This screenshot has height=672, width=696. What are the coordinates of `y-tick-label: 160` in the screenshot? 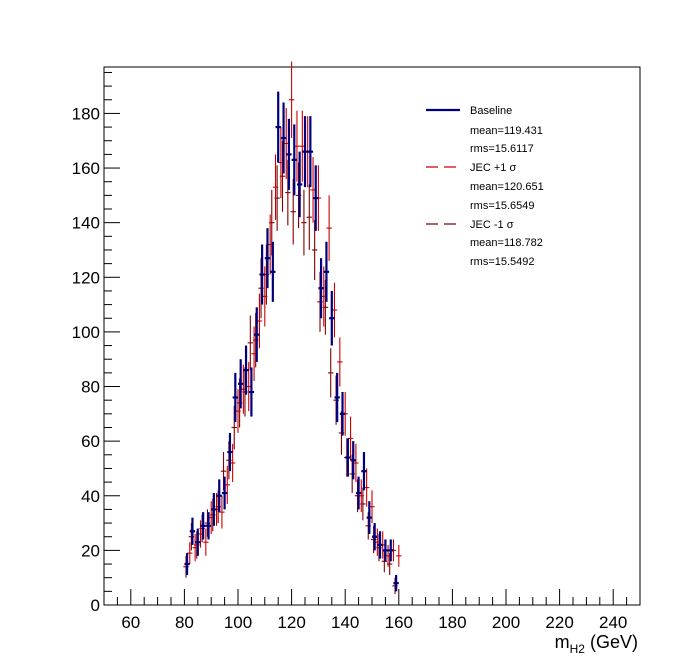 It's located at (86, 168).